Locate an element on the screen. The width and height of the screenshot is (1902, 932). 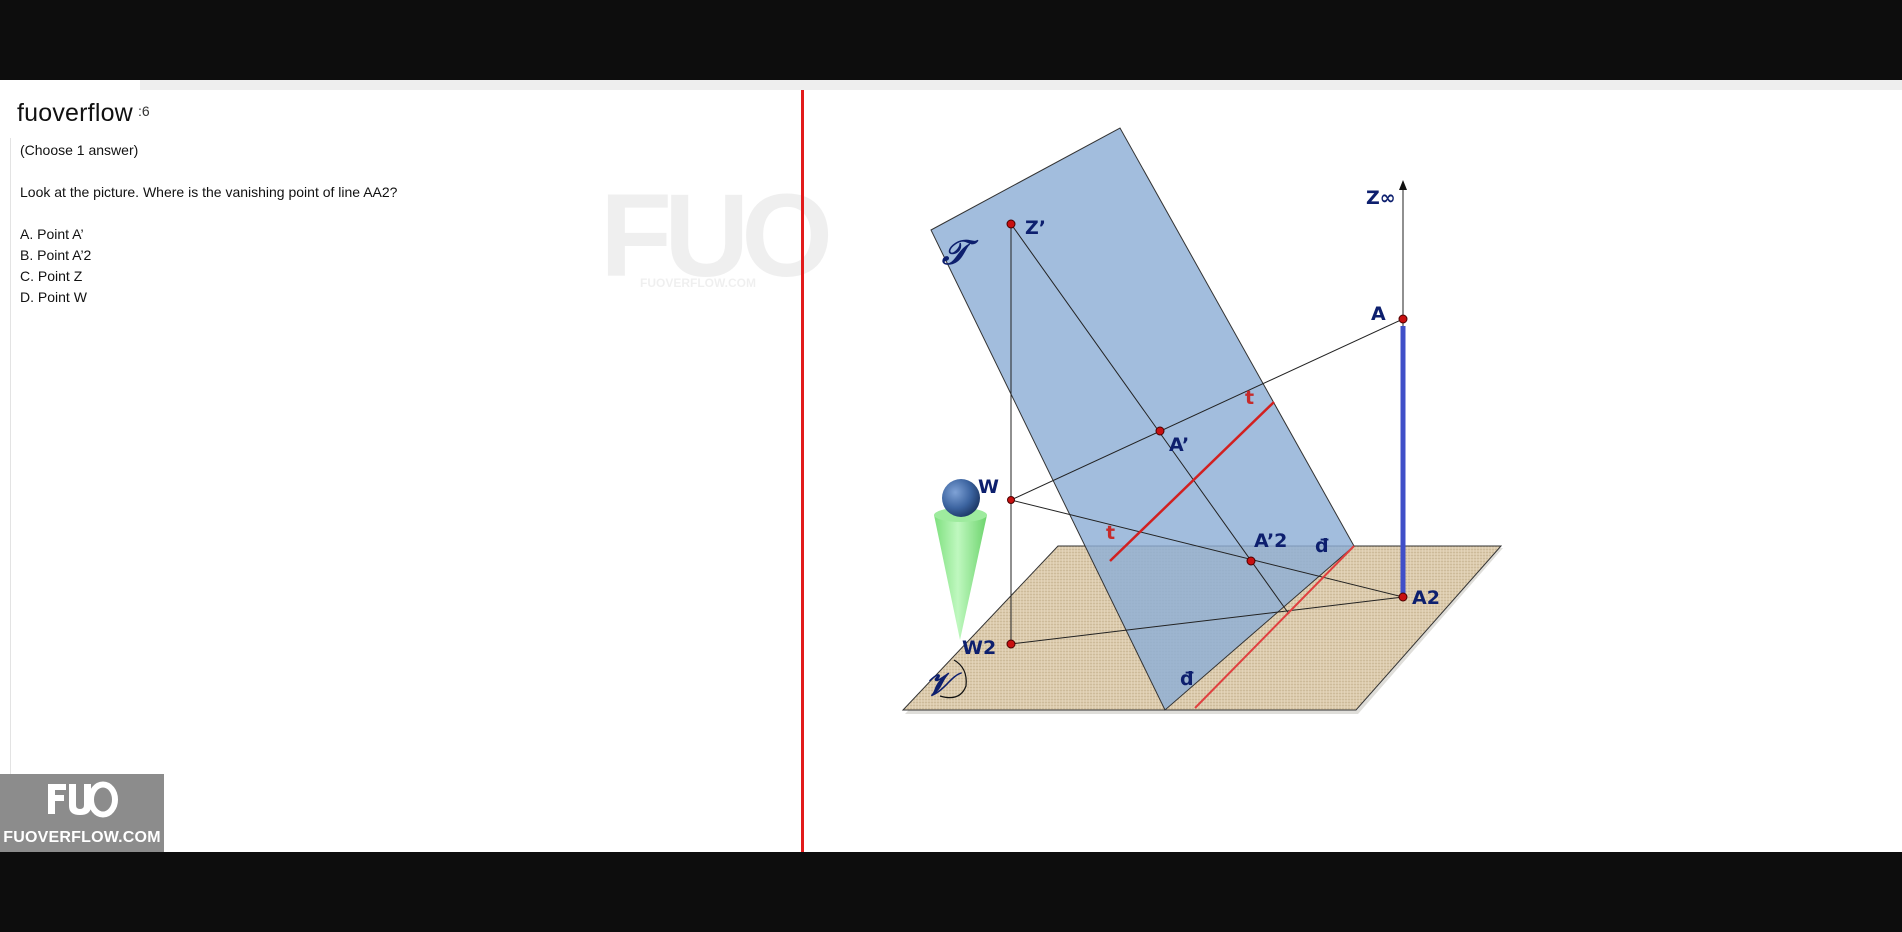
diagram-points is located at coordinates (1207, 434).